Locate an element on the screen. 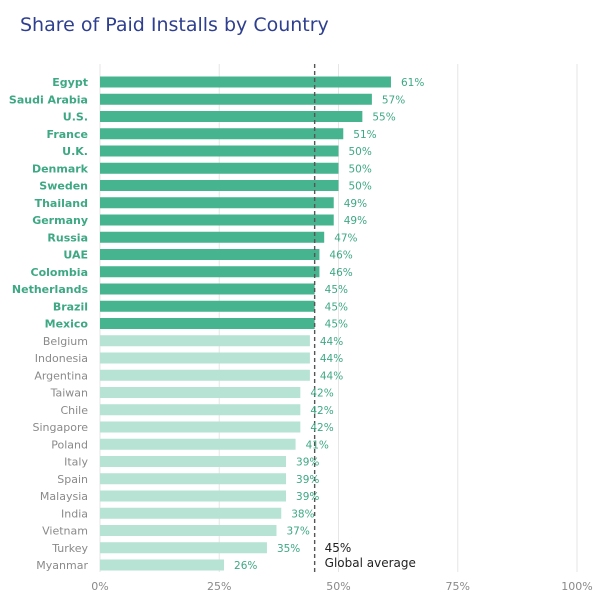 This screenshot has height=615, width=611. category-label: Brazil is located at coordinates (70, 306).